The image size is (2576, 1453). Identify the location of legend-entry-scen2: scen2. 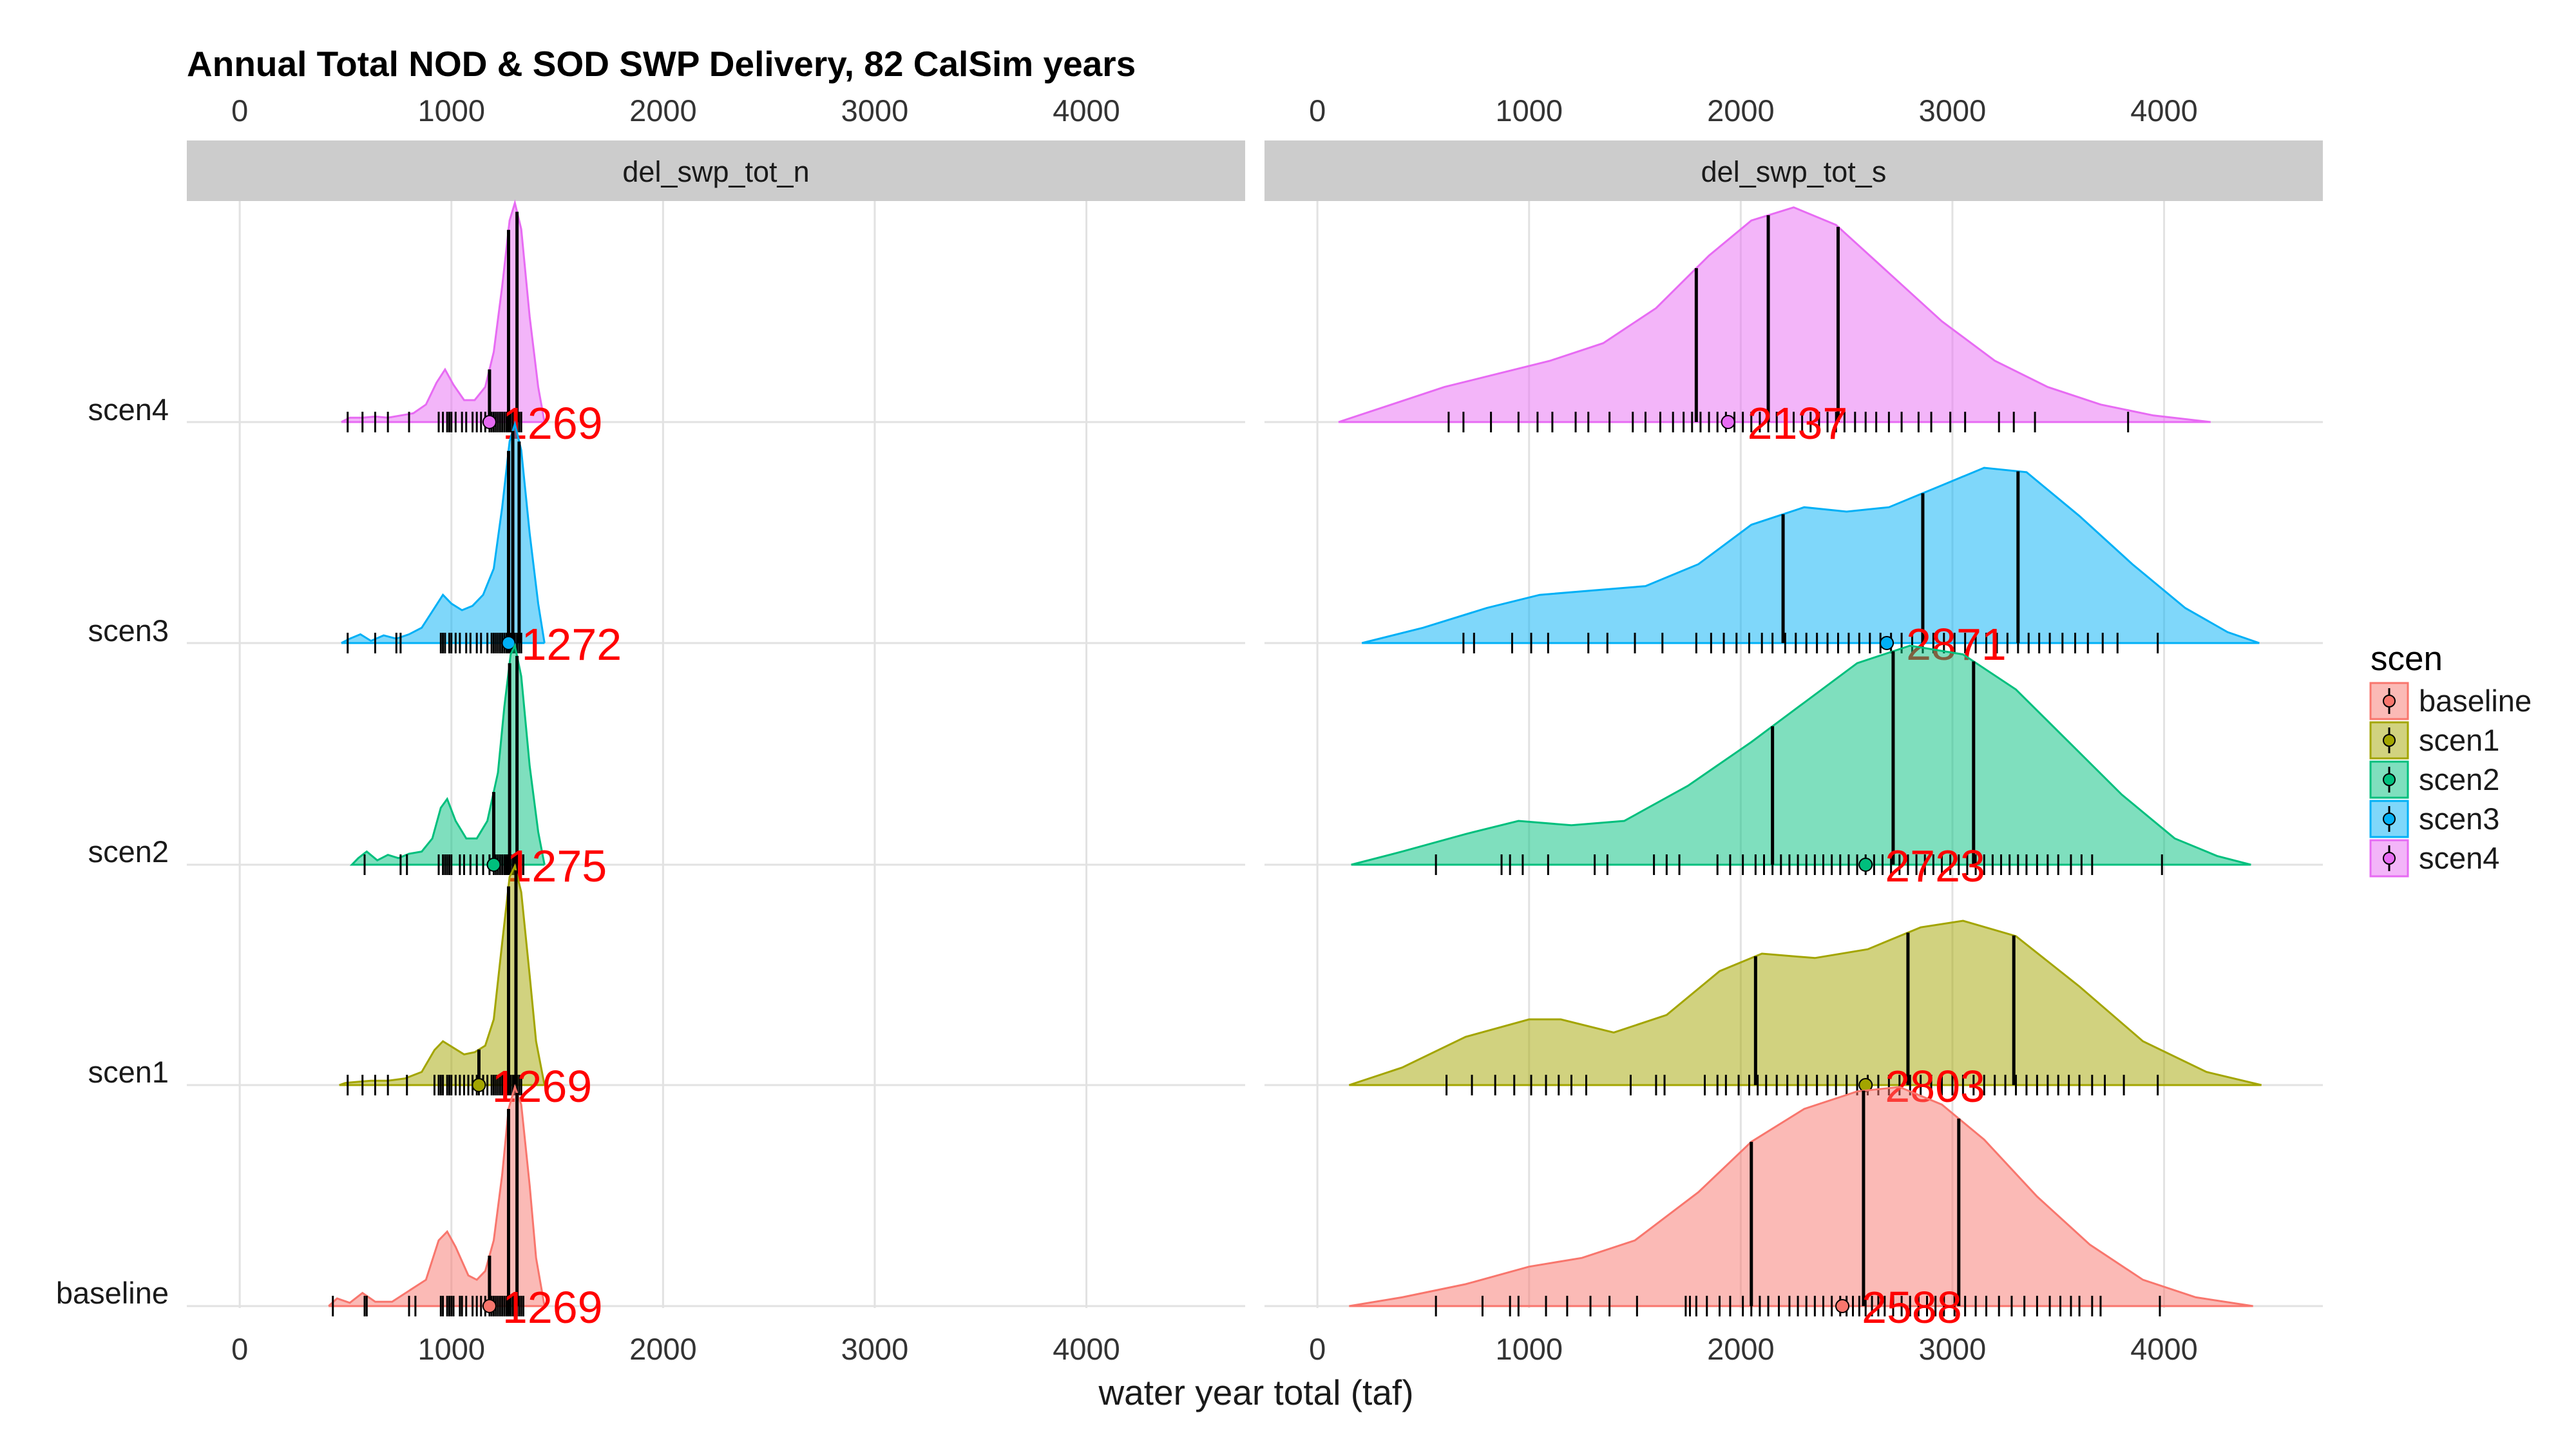
(2434, 779).